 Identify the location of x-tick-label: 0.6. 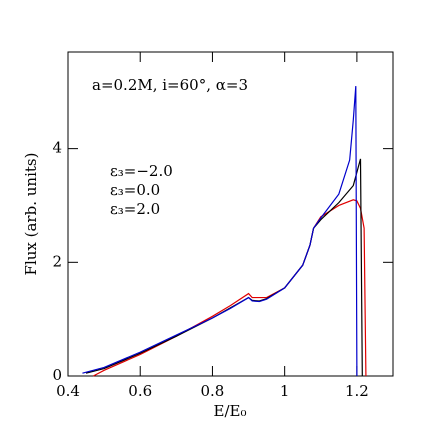
(140, 391).